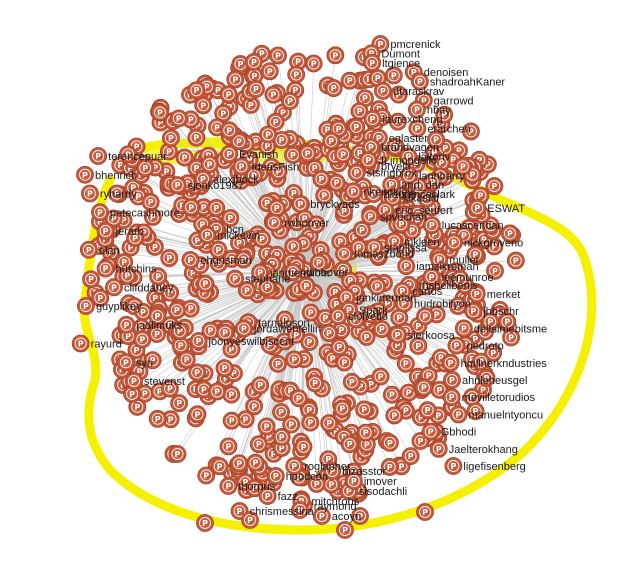 Image resolution: width=631 pixels, height=565 pixels. What do you see at coordinates (256, 487) in the screenshot?
I see `node-label-bottom: thorpus` at bounding box center [256, 487].